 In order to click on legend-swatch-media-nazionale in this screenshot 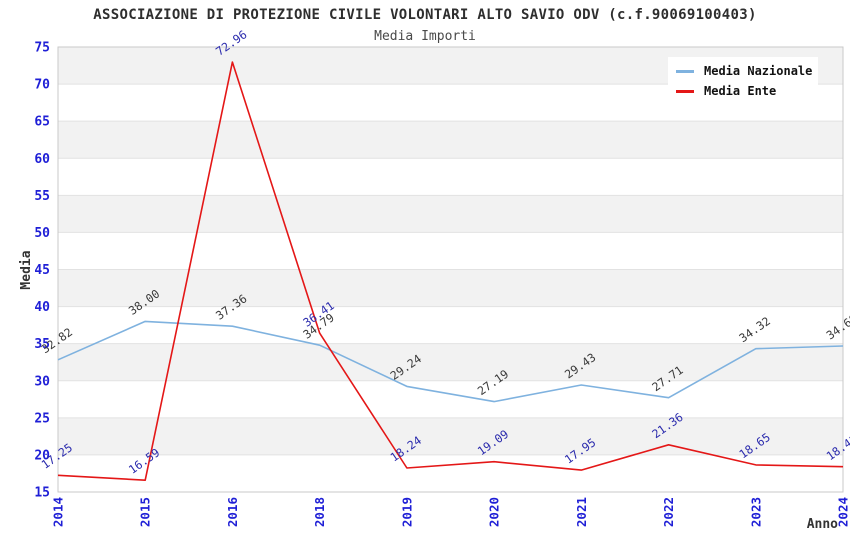, I will do `click(685, 71)`.